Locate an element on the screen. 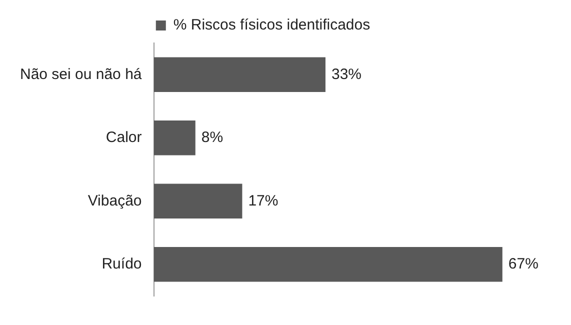 Image resolution: width=571 pixels, height=325 pixels. y-tick-label: Calor is located at coordinates (124, 137).